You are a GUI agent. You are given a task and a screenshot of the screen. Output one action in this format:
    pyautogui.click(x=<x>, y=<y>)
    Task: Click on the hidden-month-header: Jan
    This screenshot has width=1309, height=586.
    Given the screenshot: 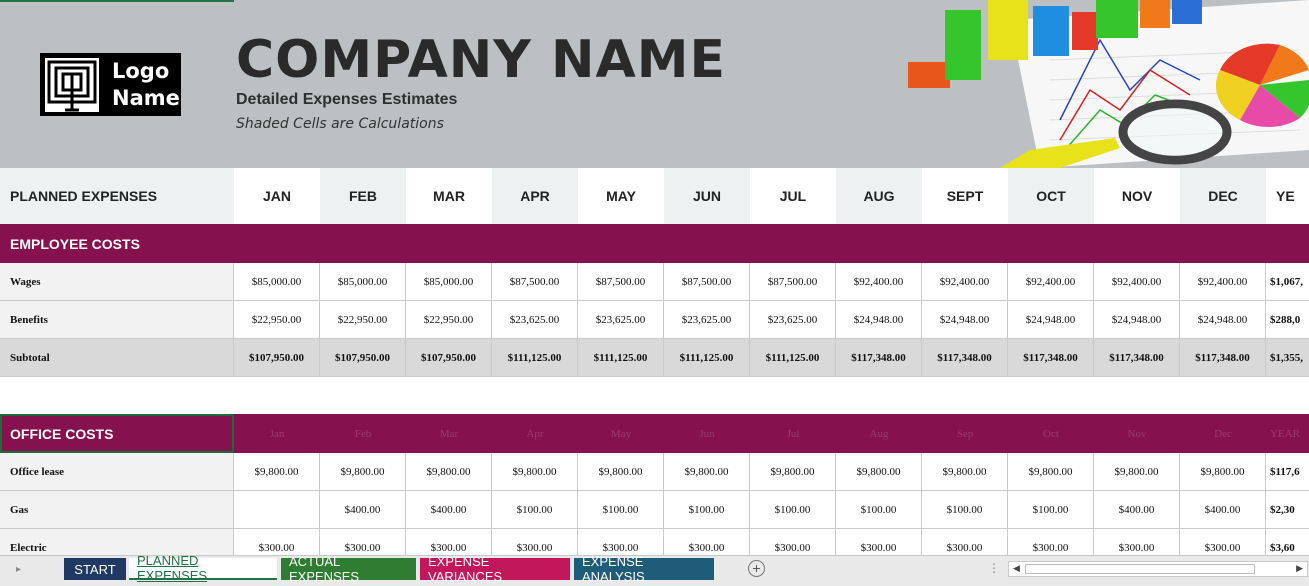 What is the action you would take?
    pyautogui.click(x=277, y=433)
    